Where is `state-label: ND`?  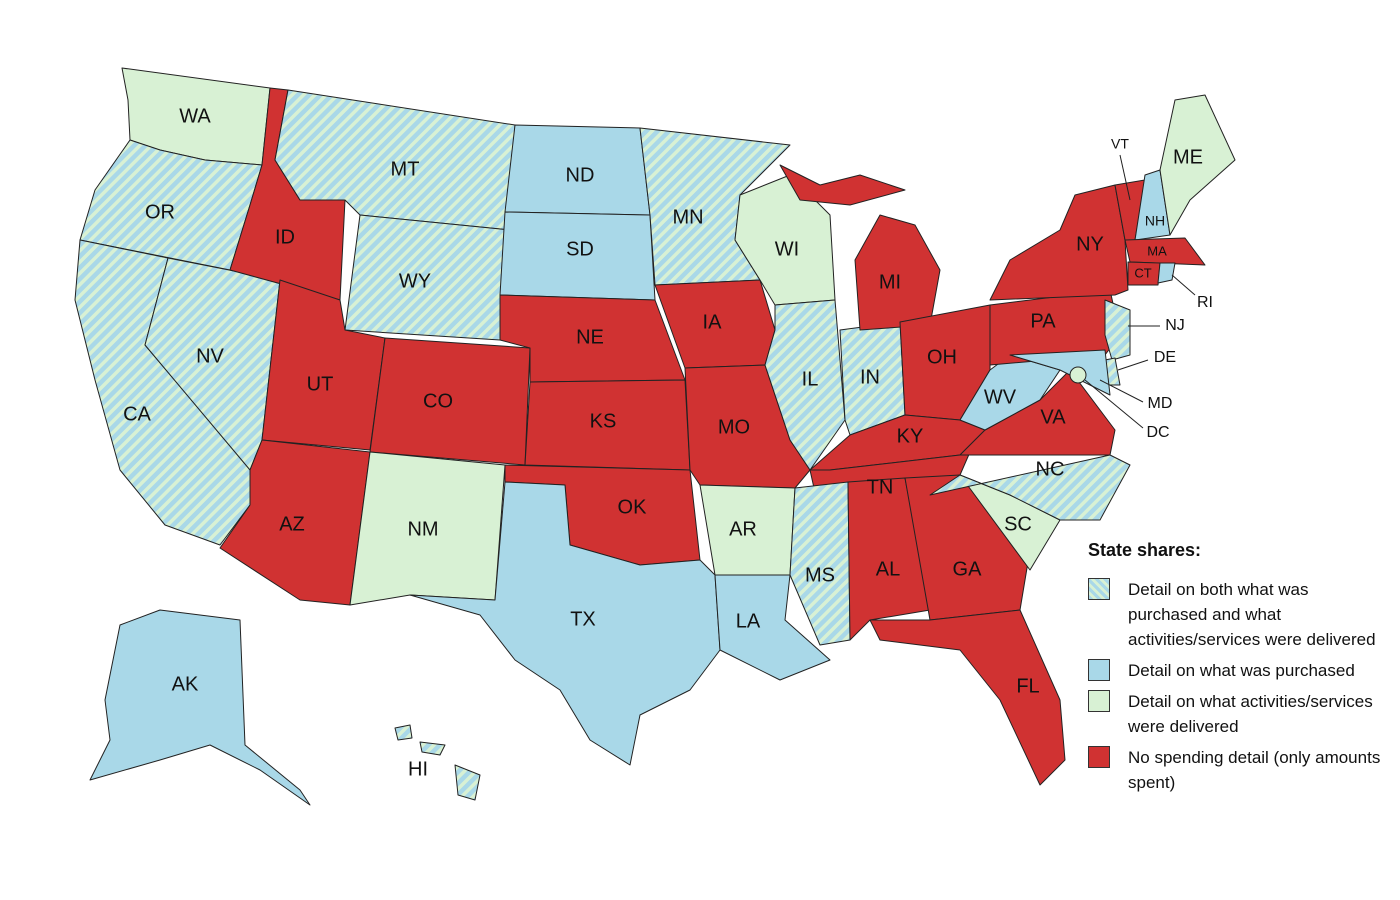
state-label: ND is located at coordinates (580, 175).